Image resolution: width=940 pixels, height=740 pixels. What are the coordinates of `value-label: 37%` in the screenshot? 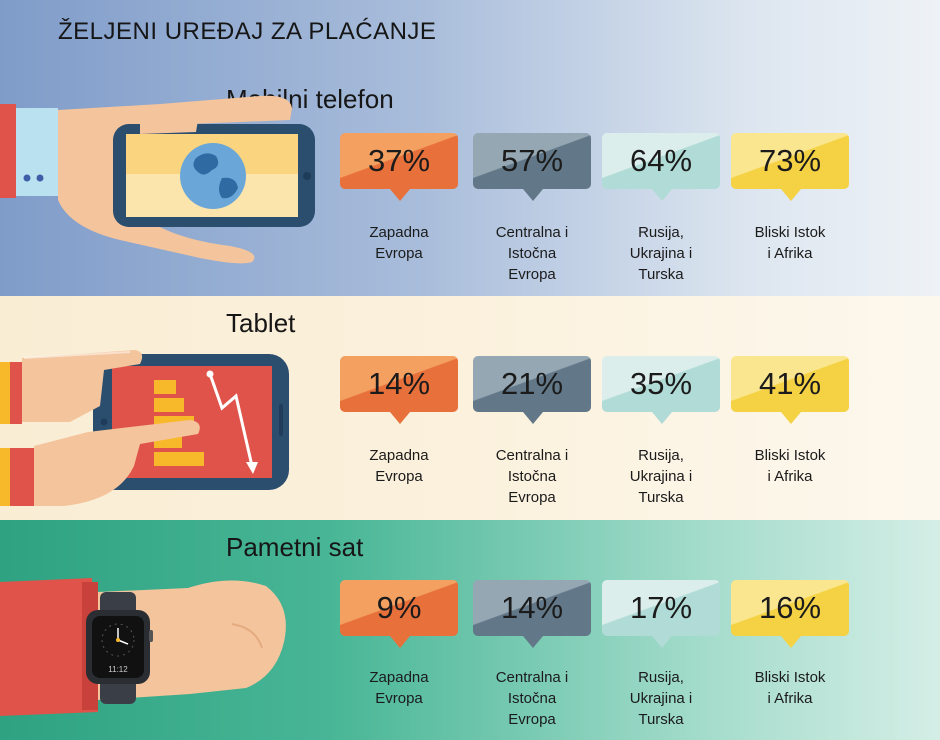 It's located at (399, 160).